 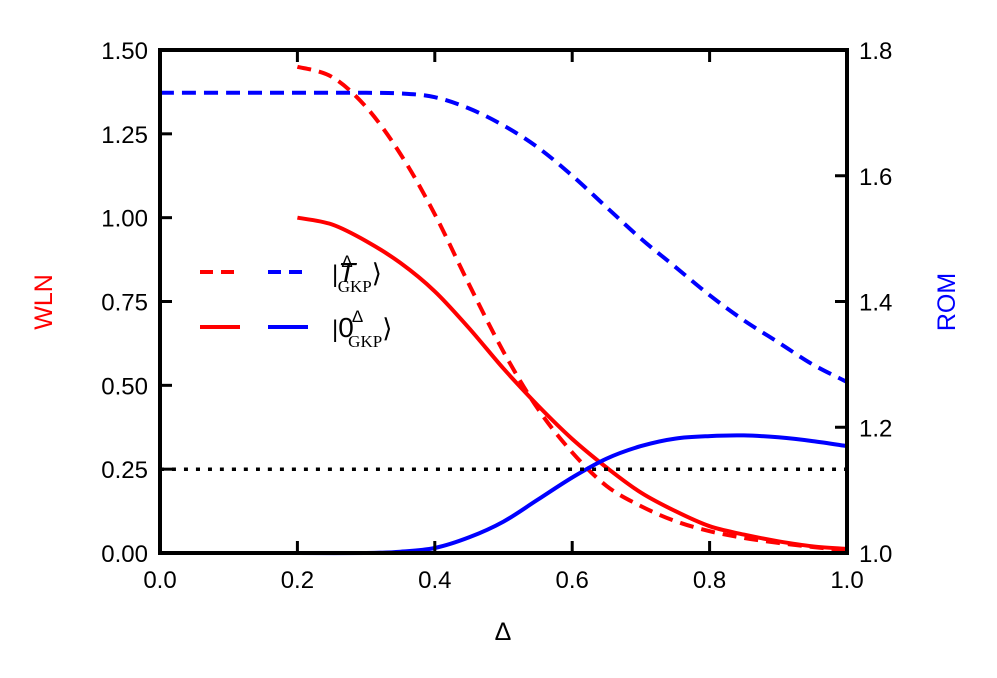 I want to click on y-right-tick-label: 1.2, so click(x=875, y=428).